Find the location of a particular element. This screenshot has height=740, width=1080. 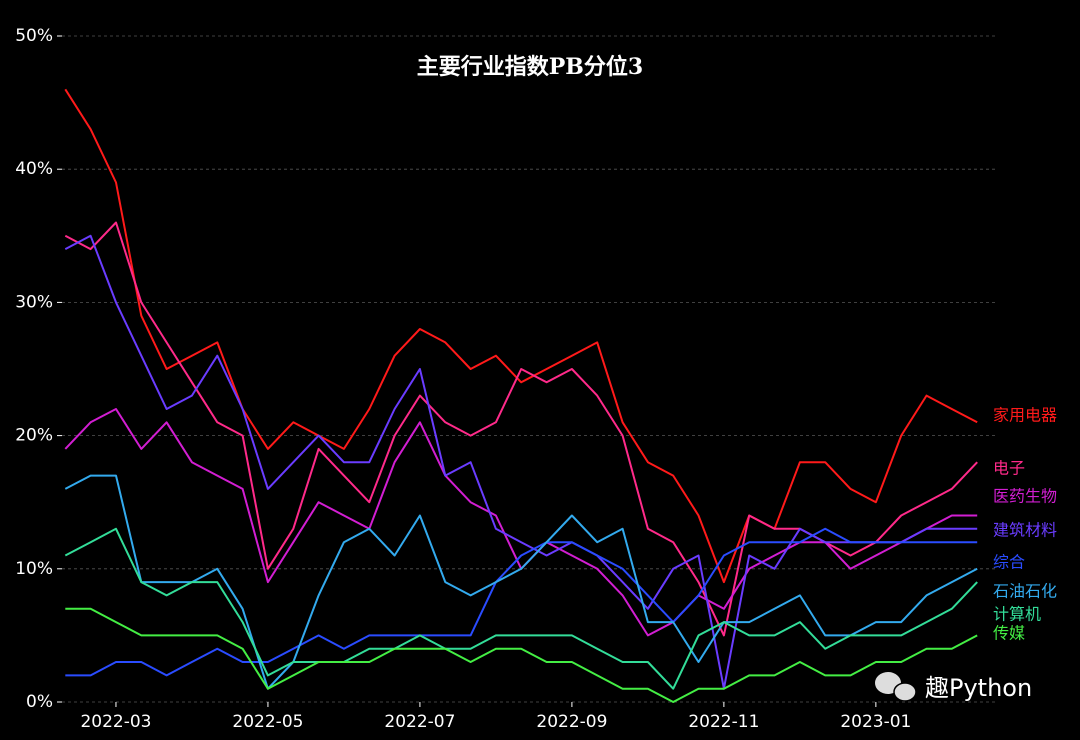

legend-label: 建筑材料 is located at coordinates (1025, 530).